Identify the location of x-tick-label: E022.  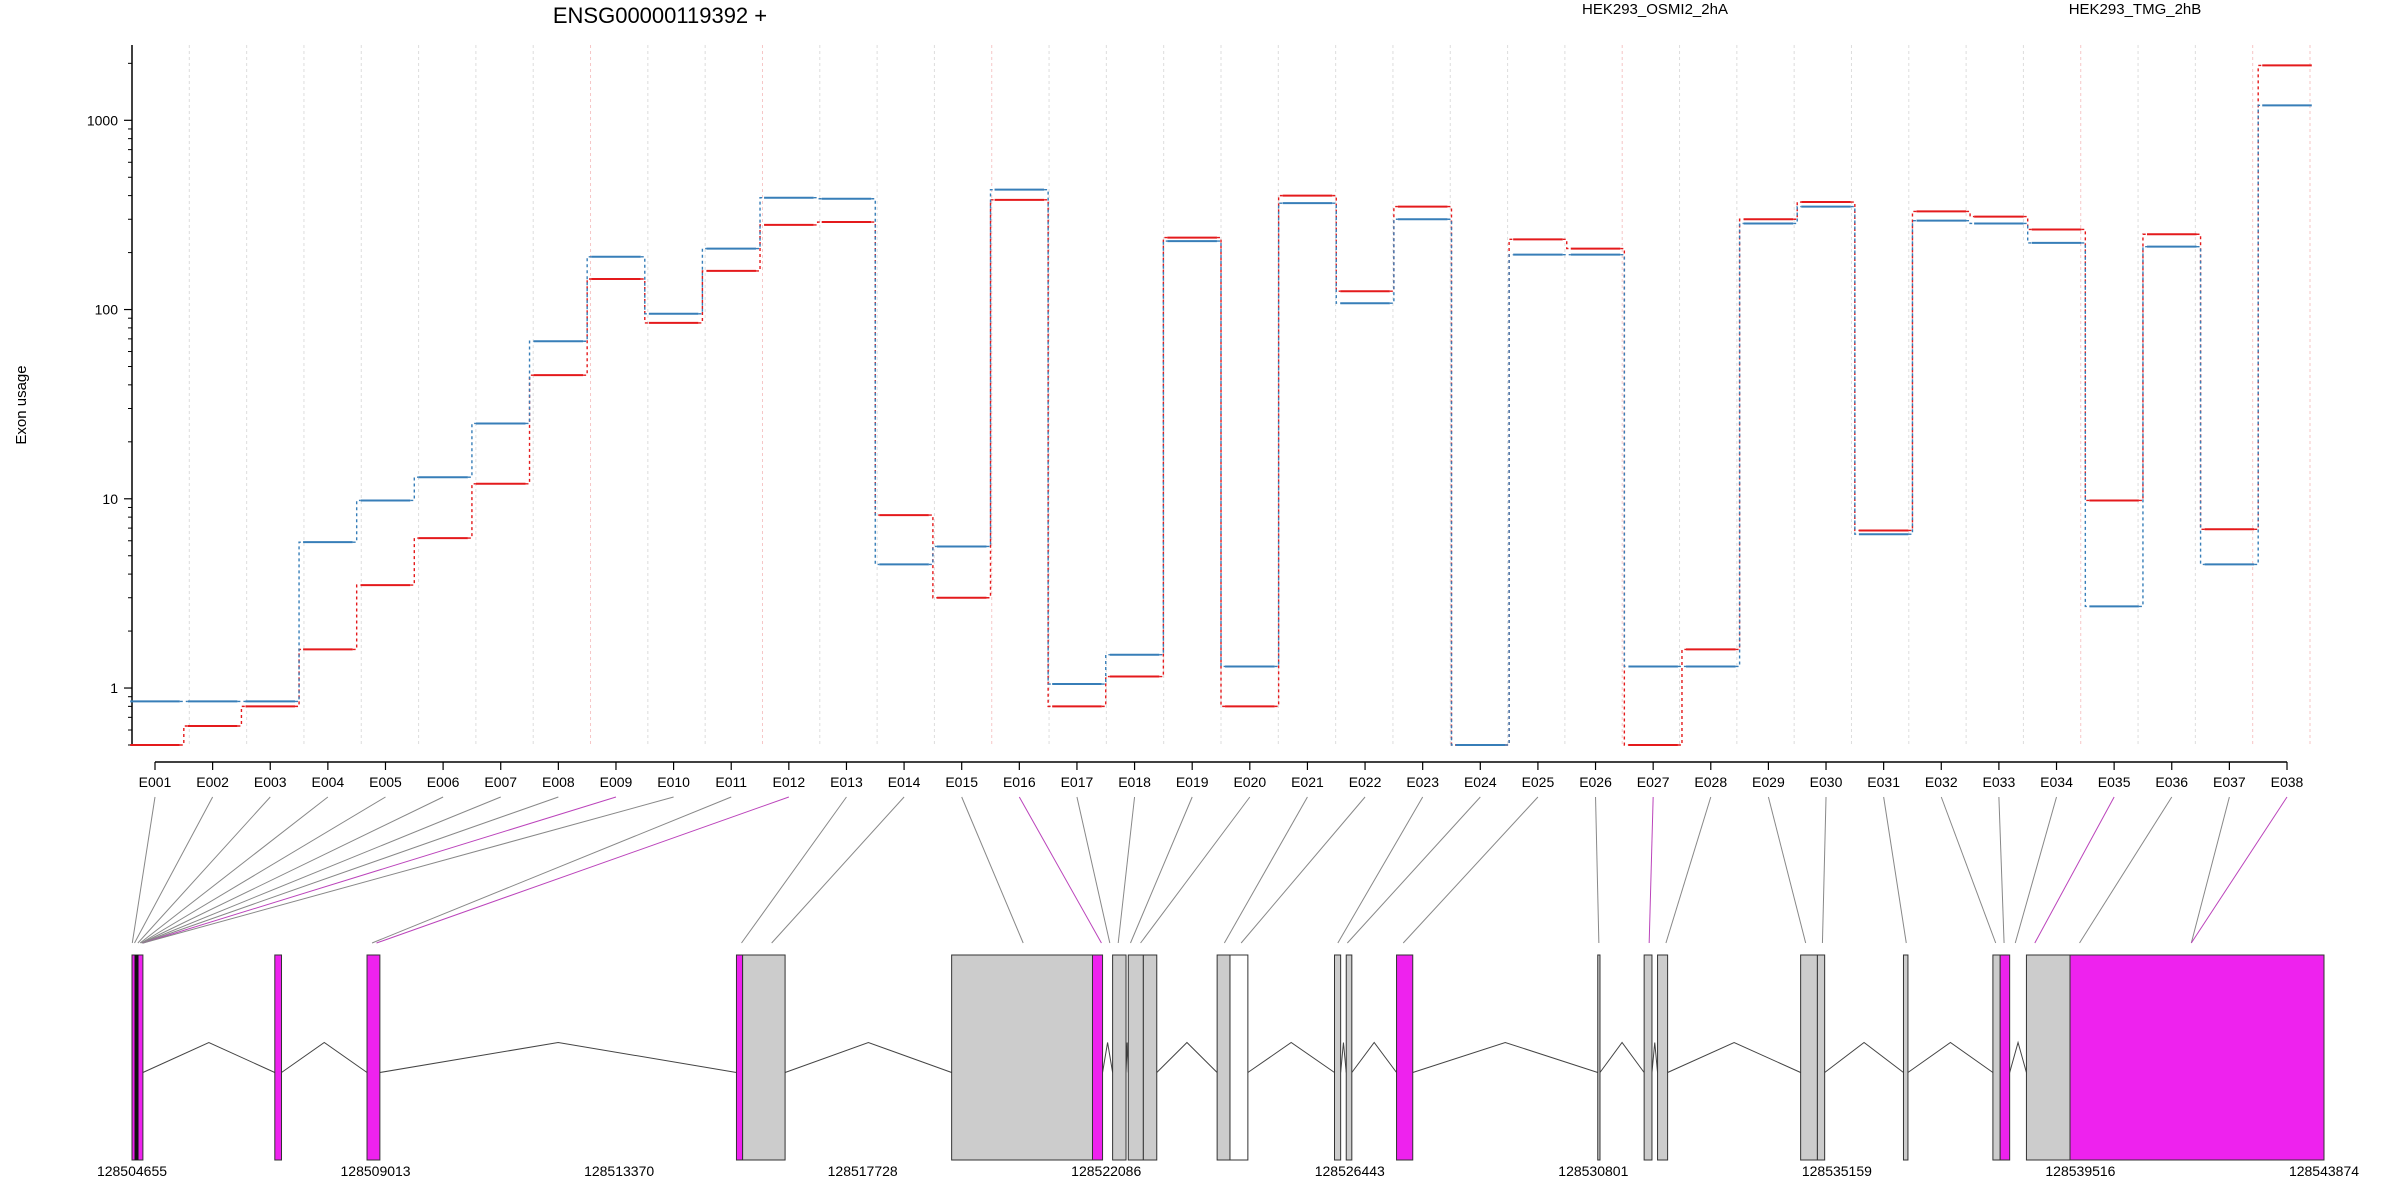
(1365, 782).